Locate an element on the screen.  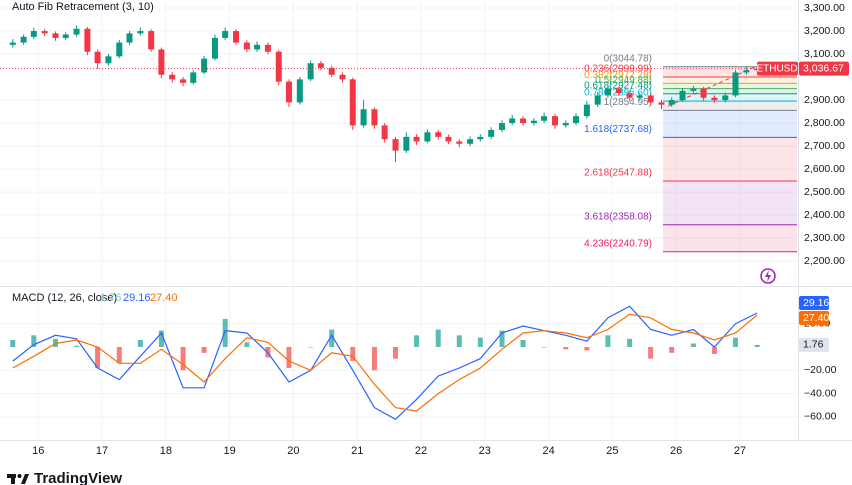
fib-label: 1.618(2737.68) is located at coordinates (618, 129).